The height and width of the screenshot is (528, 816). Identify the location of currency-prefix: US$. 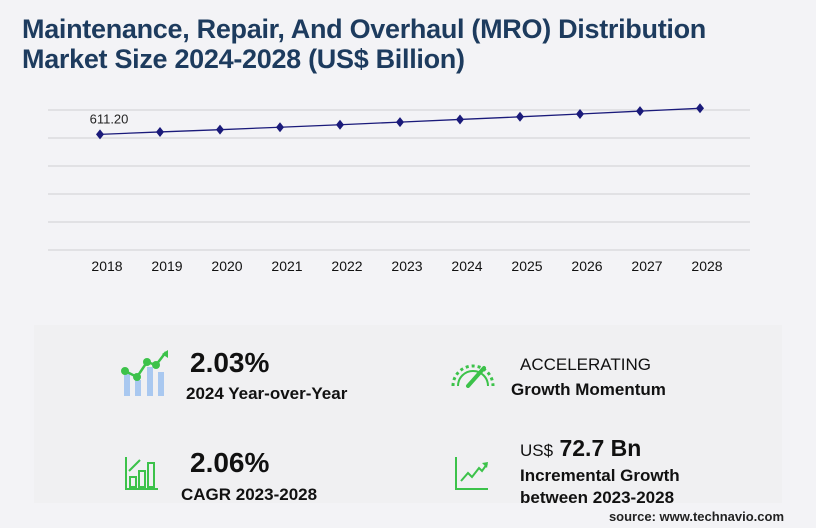
(537, 450).